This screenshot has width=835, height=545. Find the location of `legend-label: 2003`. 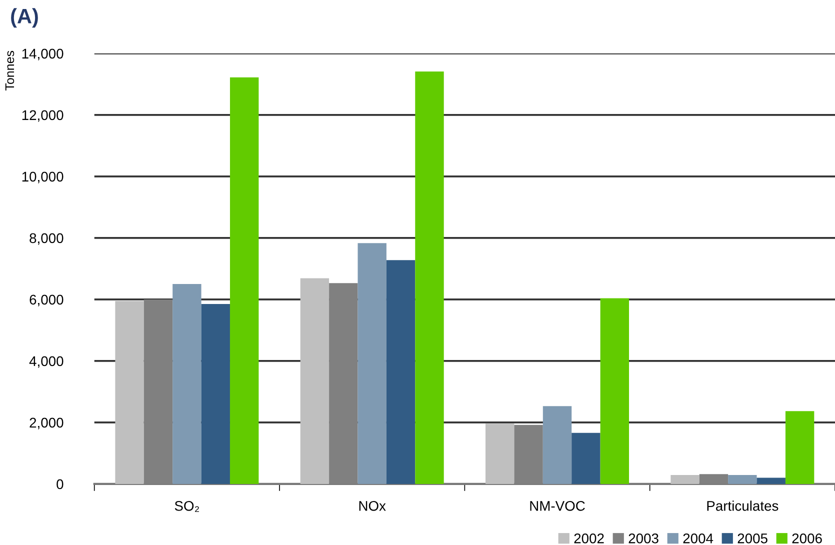

legend-label: 2003 is located at coordinates (643, 538).